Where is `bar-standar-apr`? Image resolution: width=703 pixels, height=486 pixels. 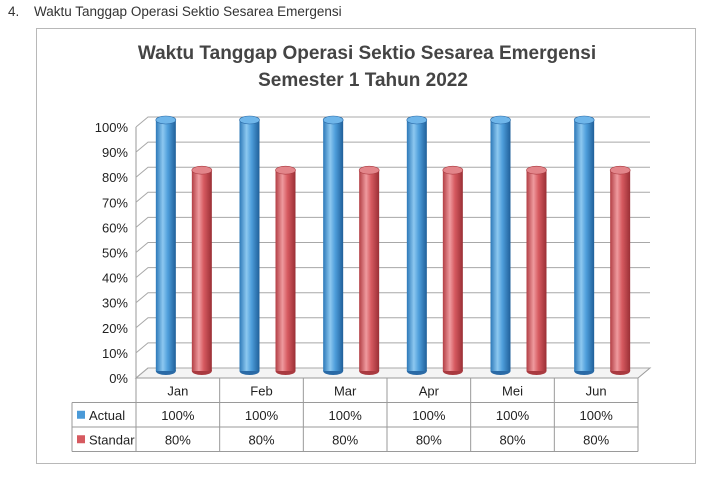
bar-standar-apr is located at coordinates (453, 270).